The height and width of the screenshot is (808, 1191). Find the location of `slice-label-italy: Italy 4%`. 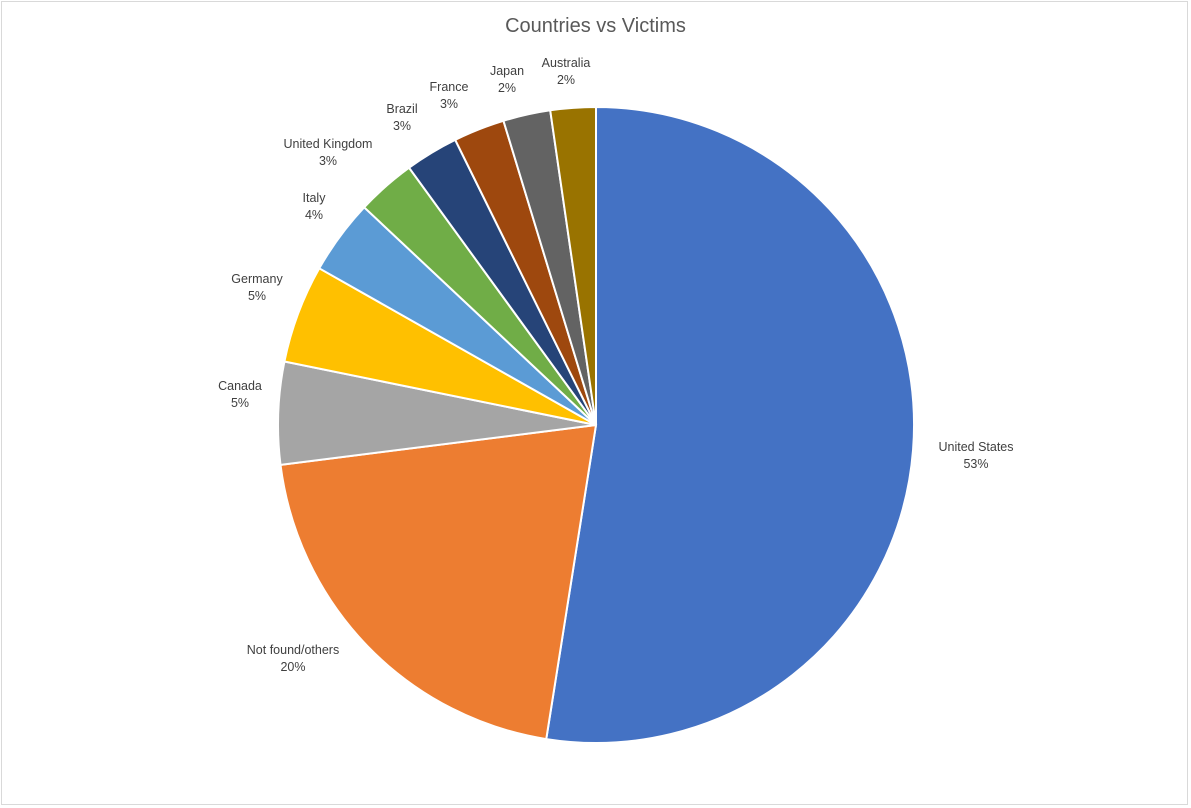

slice-label-italy: Italy 4% is located at coordinates (315, 206).